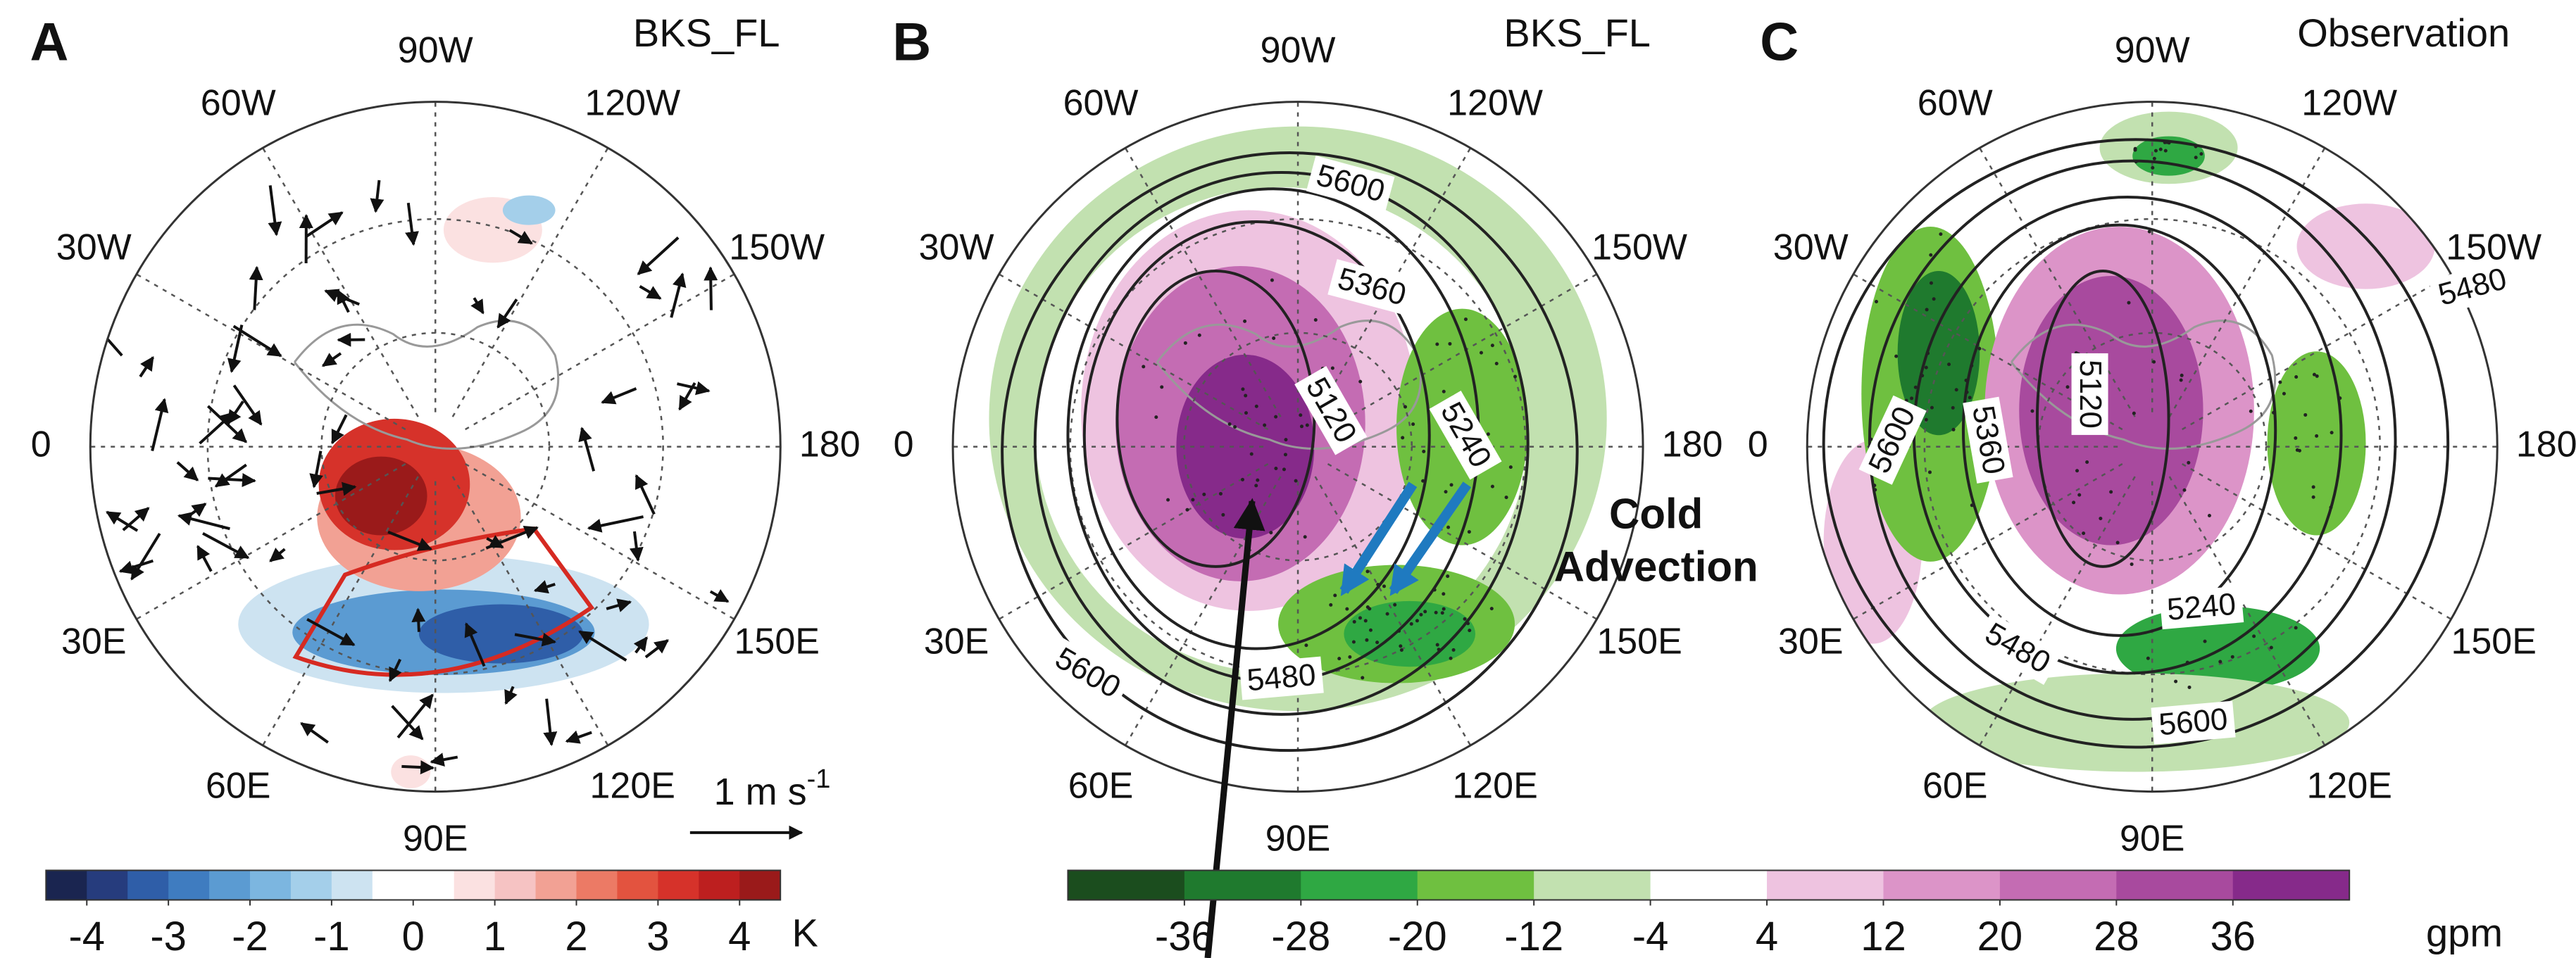 The image size is (2576, 958). What do you see at coordinates (443, 602) in the screenshot?
I see `box-region` at bounding box center [443, 602].